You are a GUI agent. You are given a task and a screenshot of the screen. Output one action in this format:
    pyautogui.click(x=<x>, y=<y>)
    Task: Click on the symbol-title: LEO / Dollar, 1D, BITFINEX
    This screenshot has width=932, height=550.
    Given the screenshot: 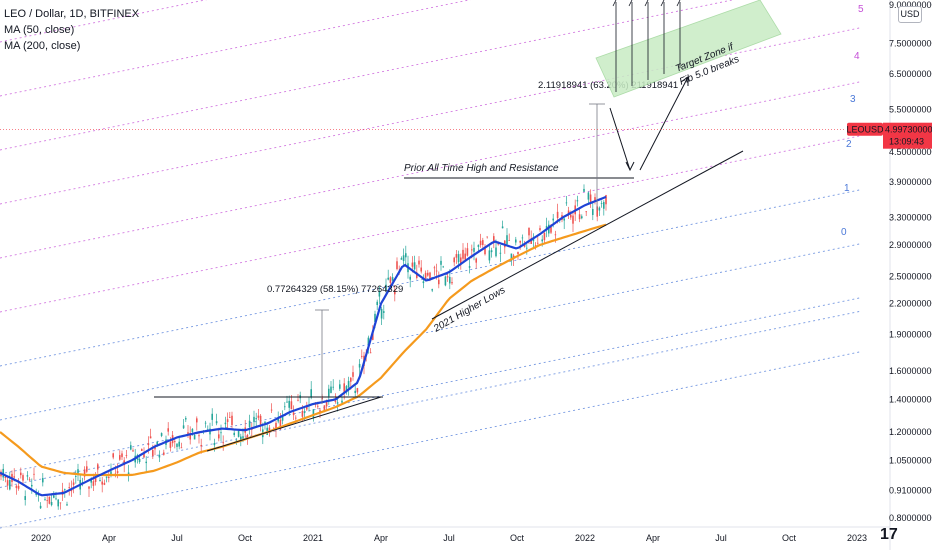 What is the action you would take?
    pyautogui.click(x=72, y=14)
    